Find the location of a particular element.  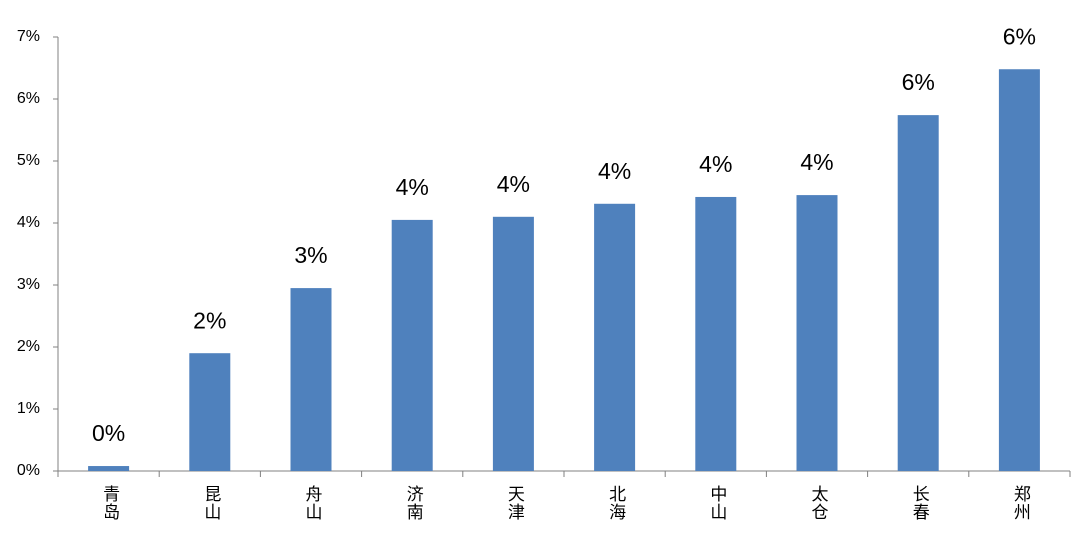

x-tick-label: 中山 is located at coordinates (716, 503).